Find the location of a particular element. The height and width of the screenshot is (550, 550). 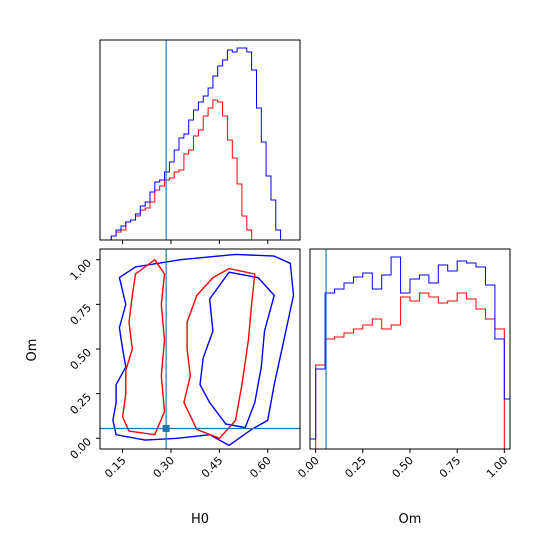

contour-y-tick-label: 0.75 is located at coordinates (81, 314).